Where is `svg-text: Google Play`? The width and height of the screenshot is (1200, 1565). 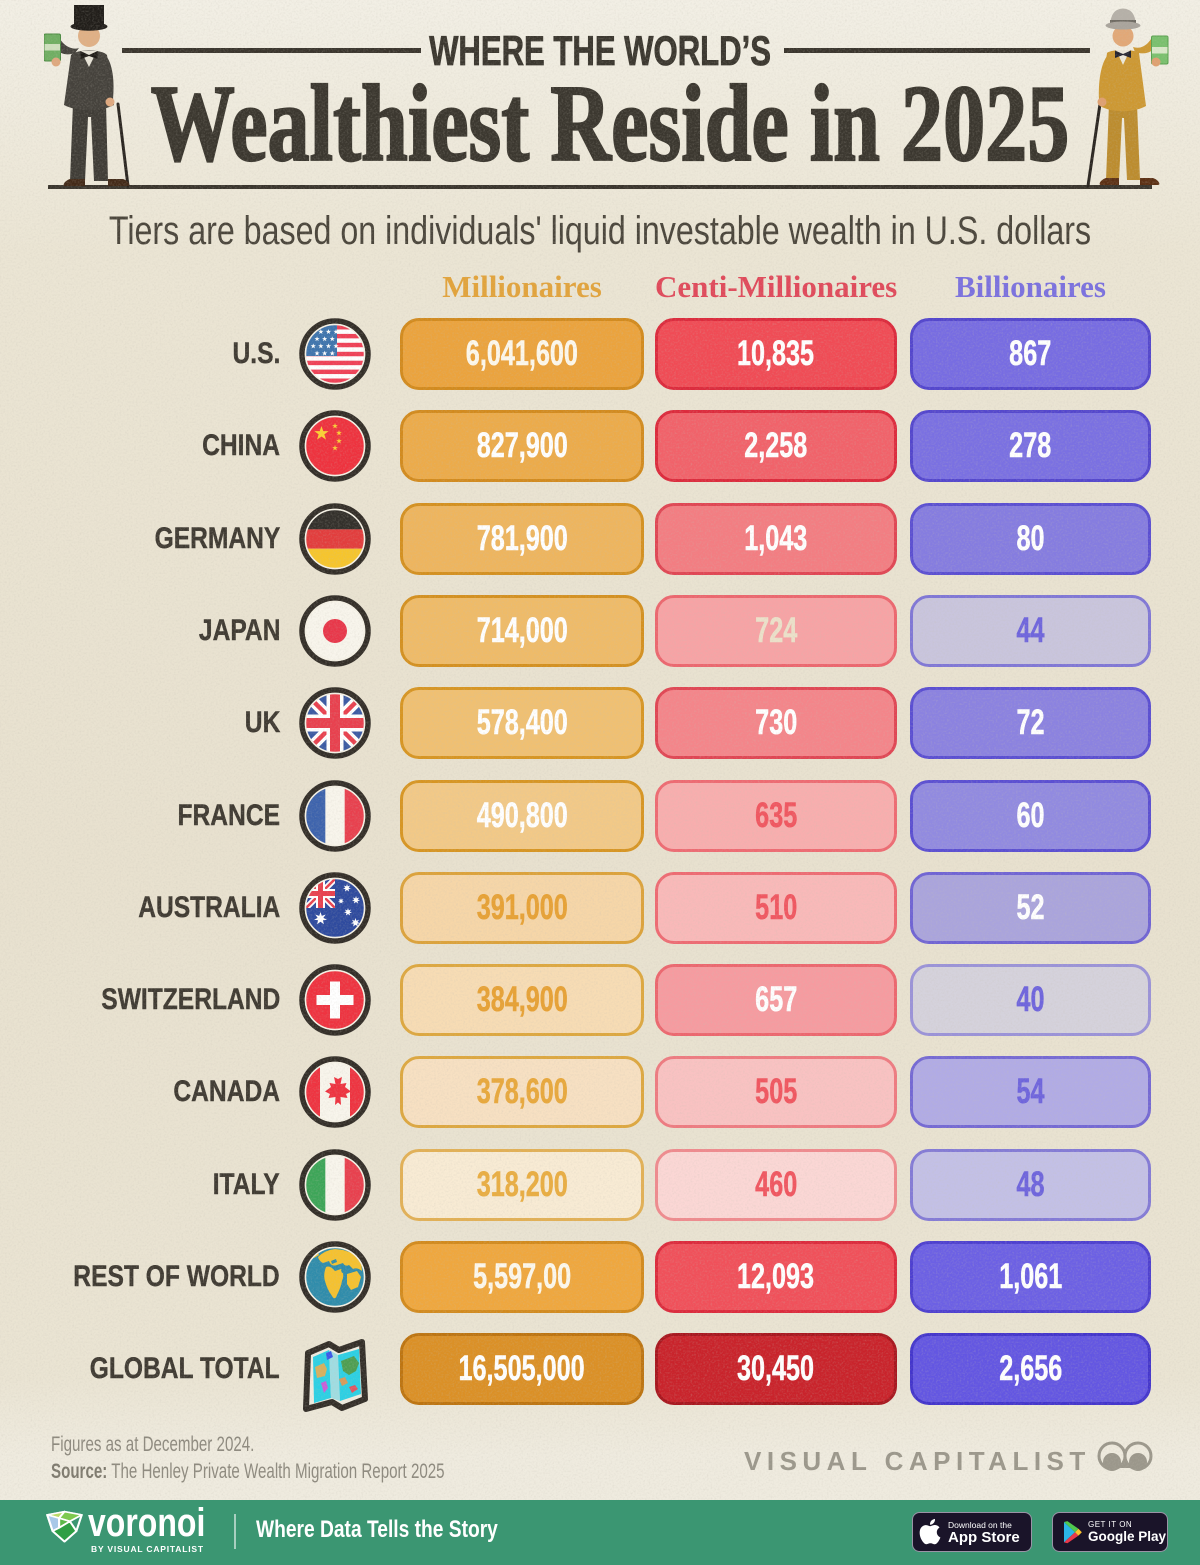
svg-text: Google Play is located at coordinates (1127, 1536).